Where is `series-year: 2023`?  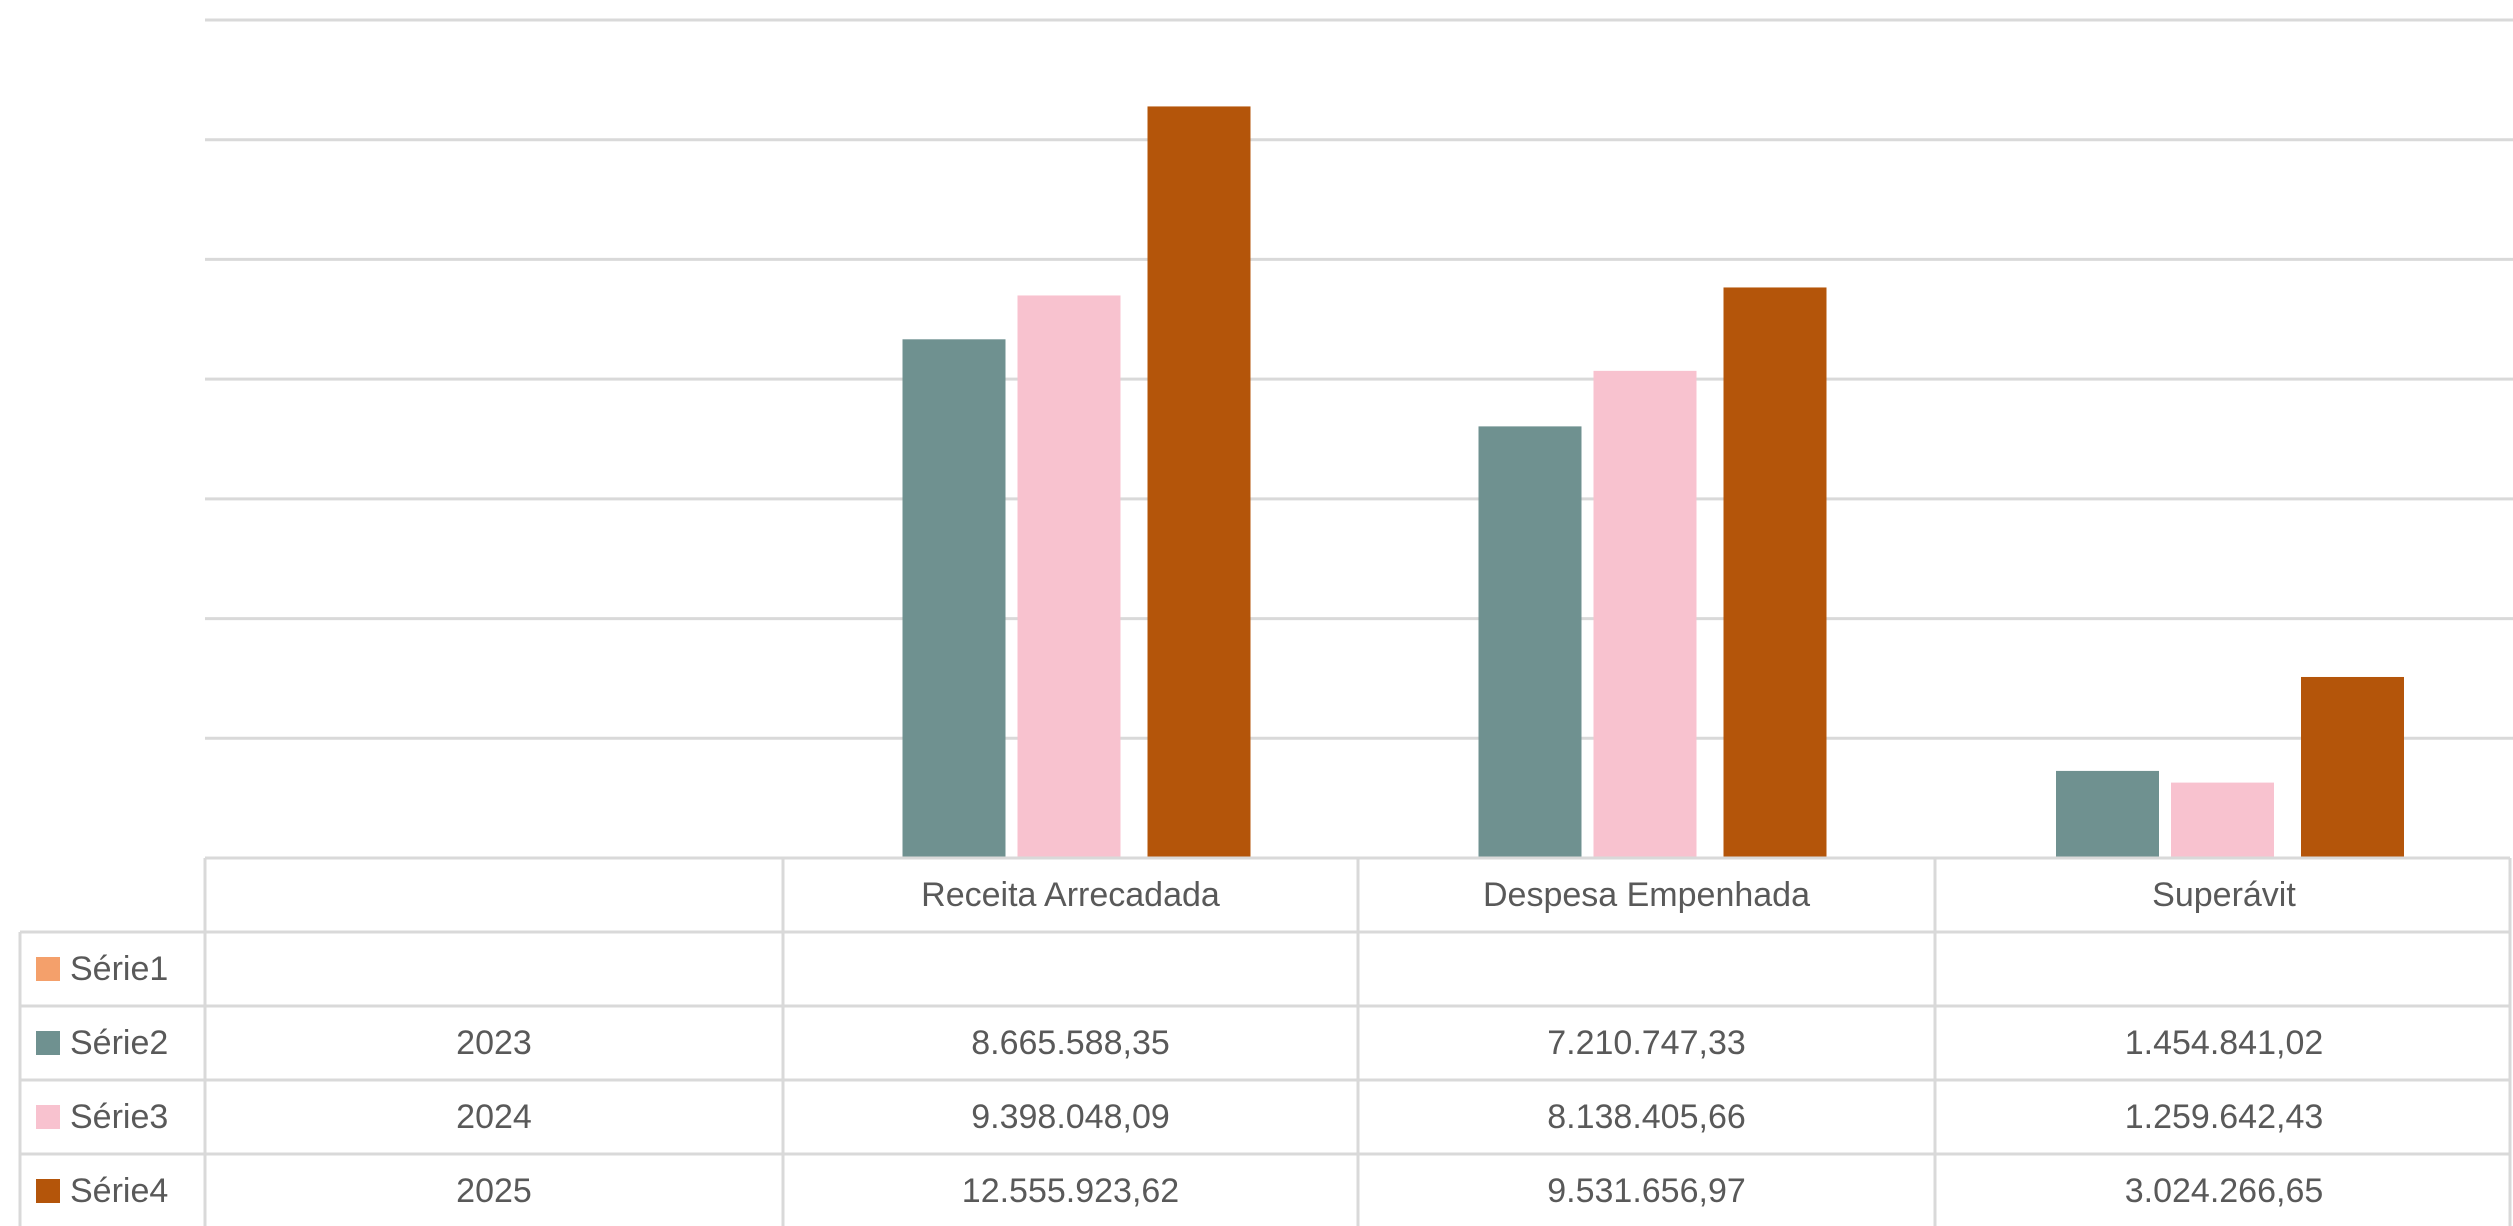
series-year: 2023 is located at coordinates (494, 1043).